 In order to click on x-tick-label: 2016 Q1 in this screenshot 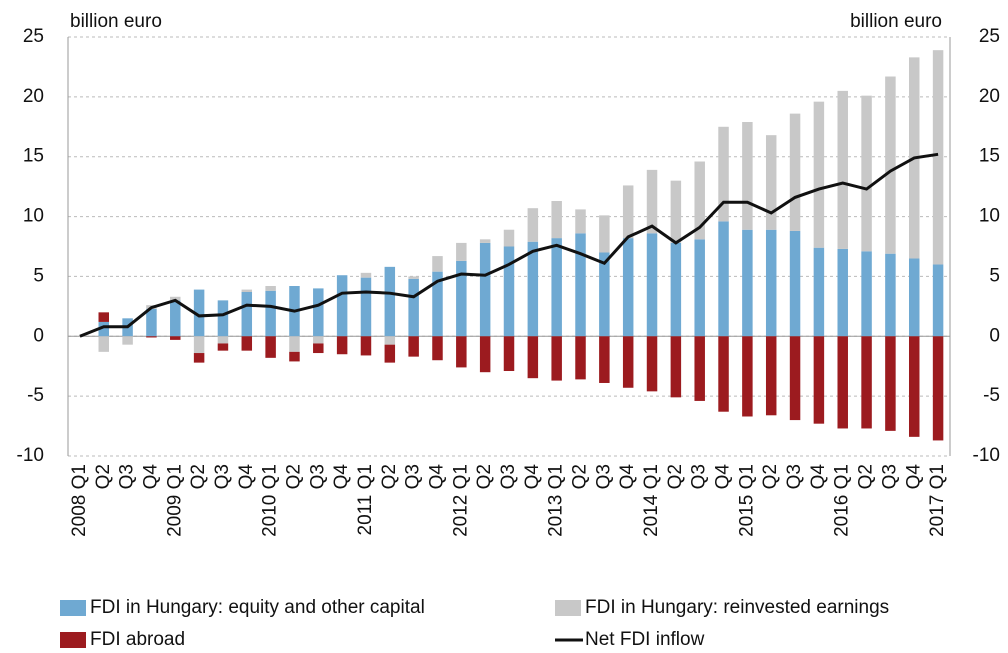, I will do `click(842, 500)`.